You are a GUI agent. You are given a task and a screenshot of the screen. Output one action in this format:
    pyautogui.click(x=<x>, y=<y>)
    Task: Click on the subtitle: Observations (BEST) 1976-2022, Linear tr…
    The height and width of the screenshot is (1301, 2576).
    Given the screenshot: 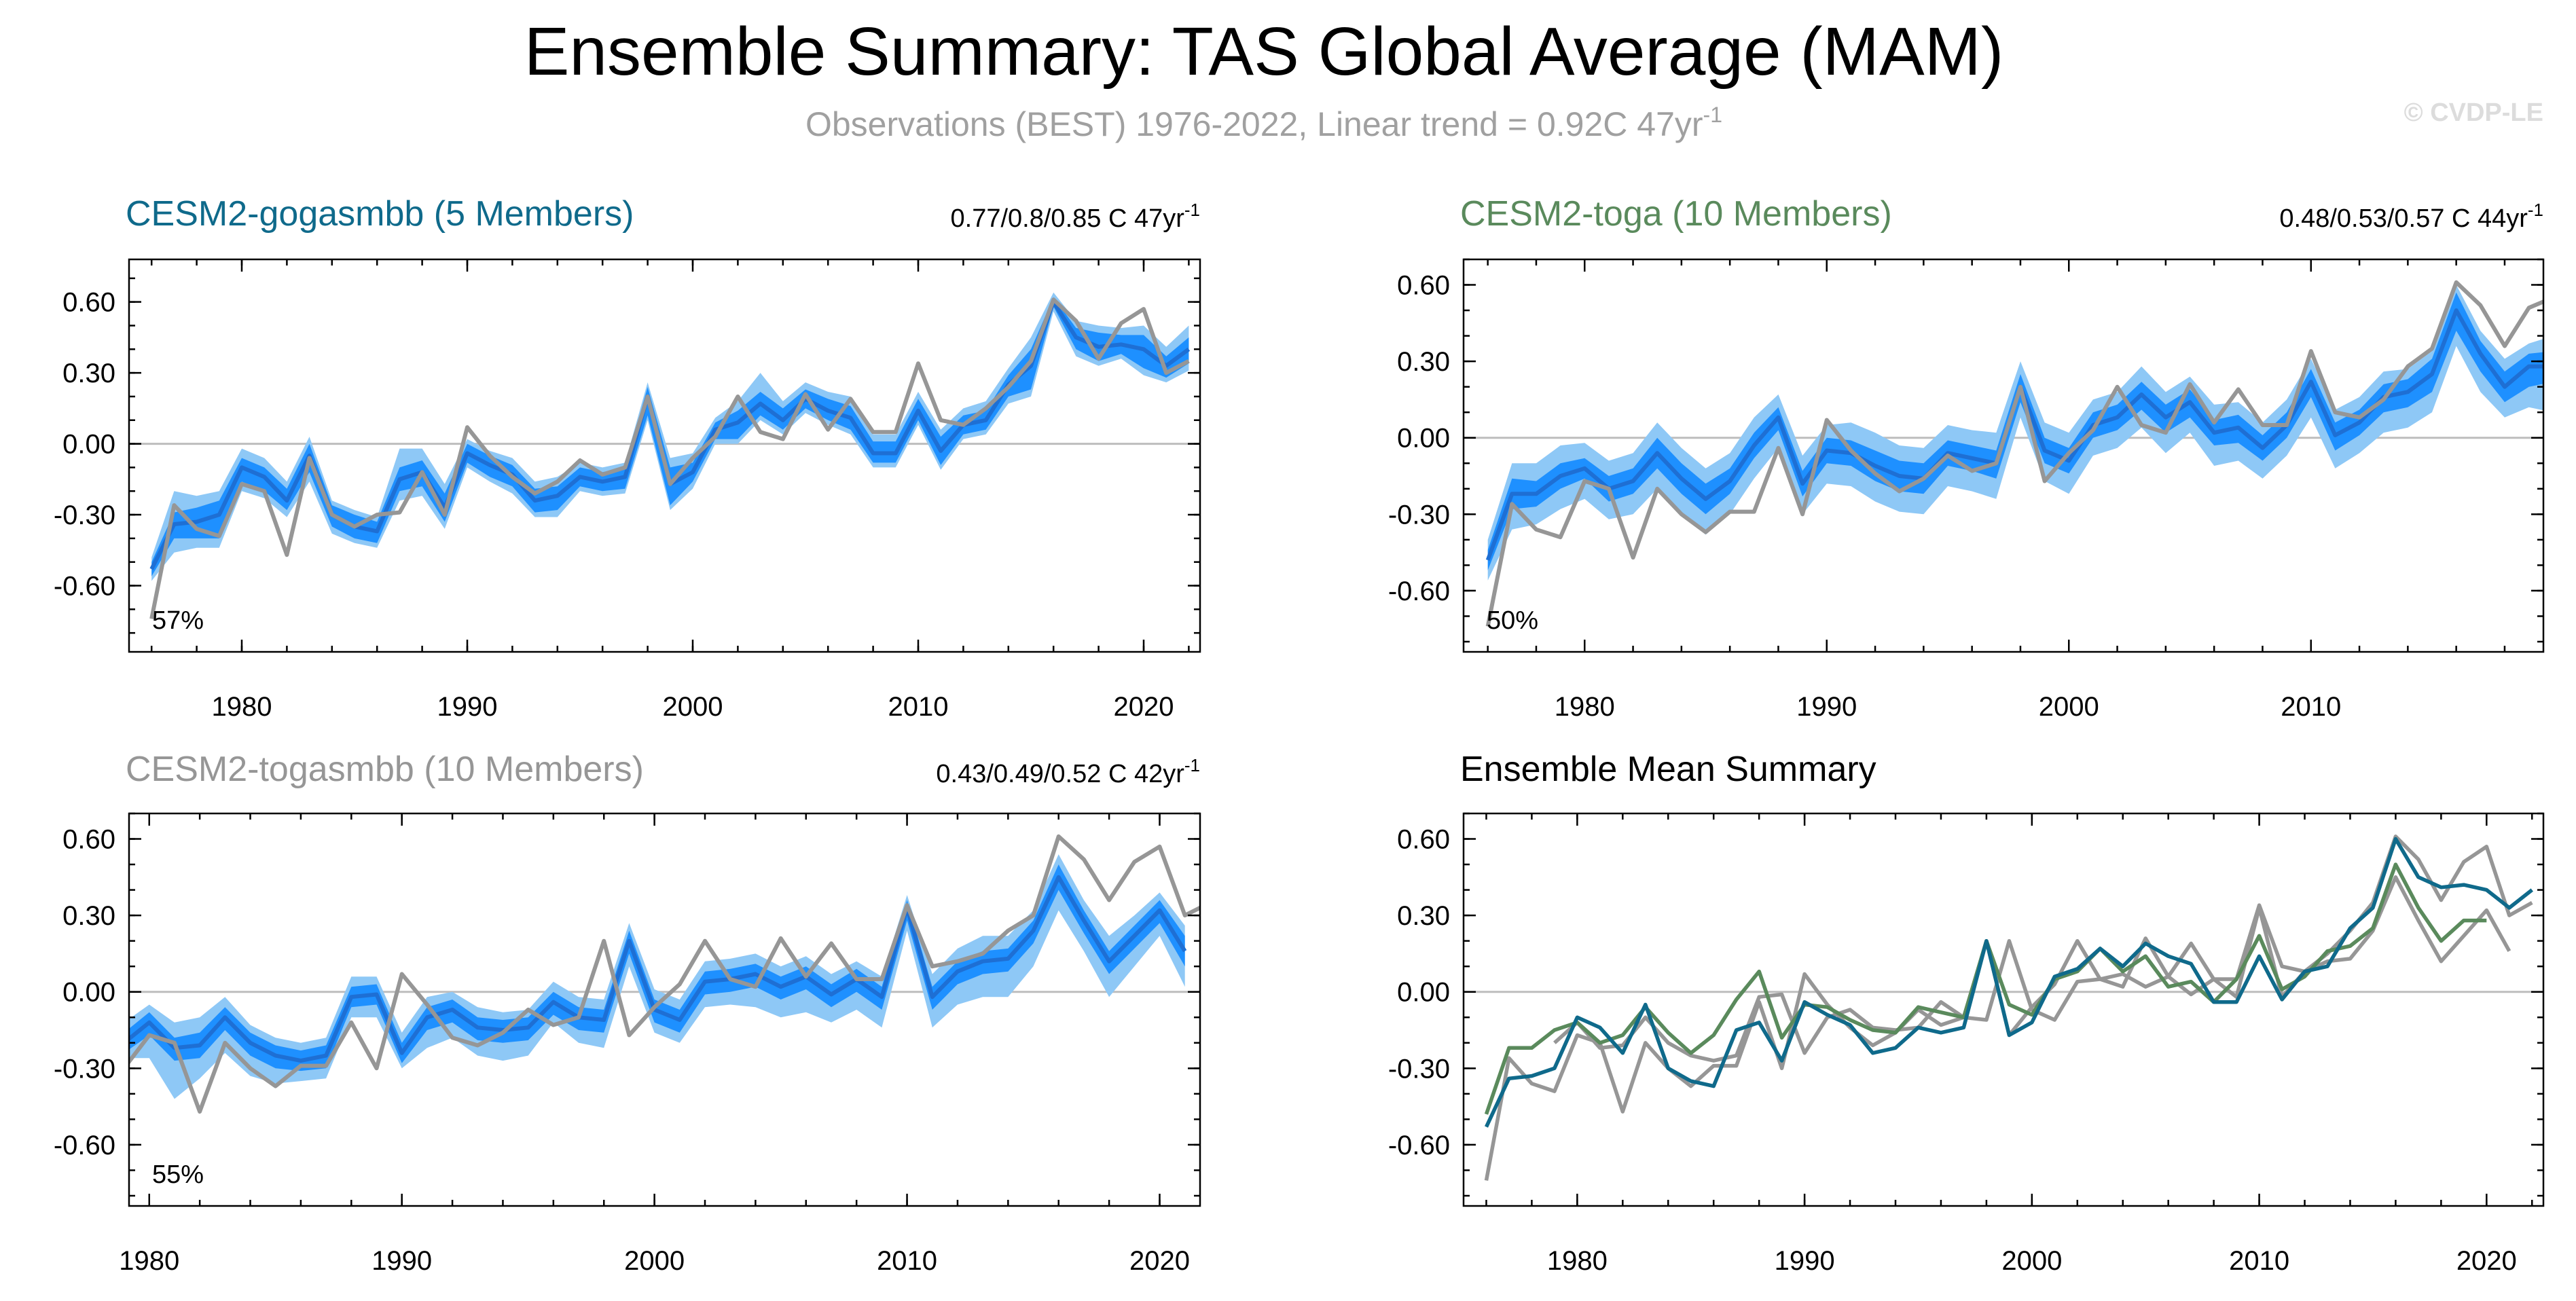 What is the action you would take?
    pyautogui.click(x=1263, y=123)
    